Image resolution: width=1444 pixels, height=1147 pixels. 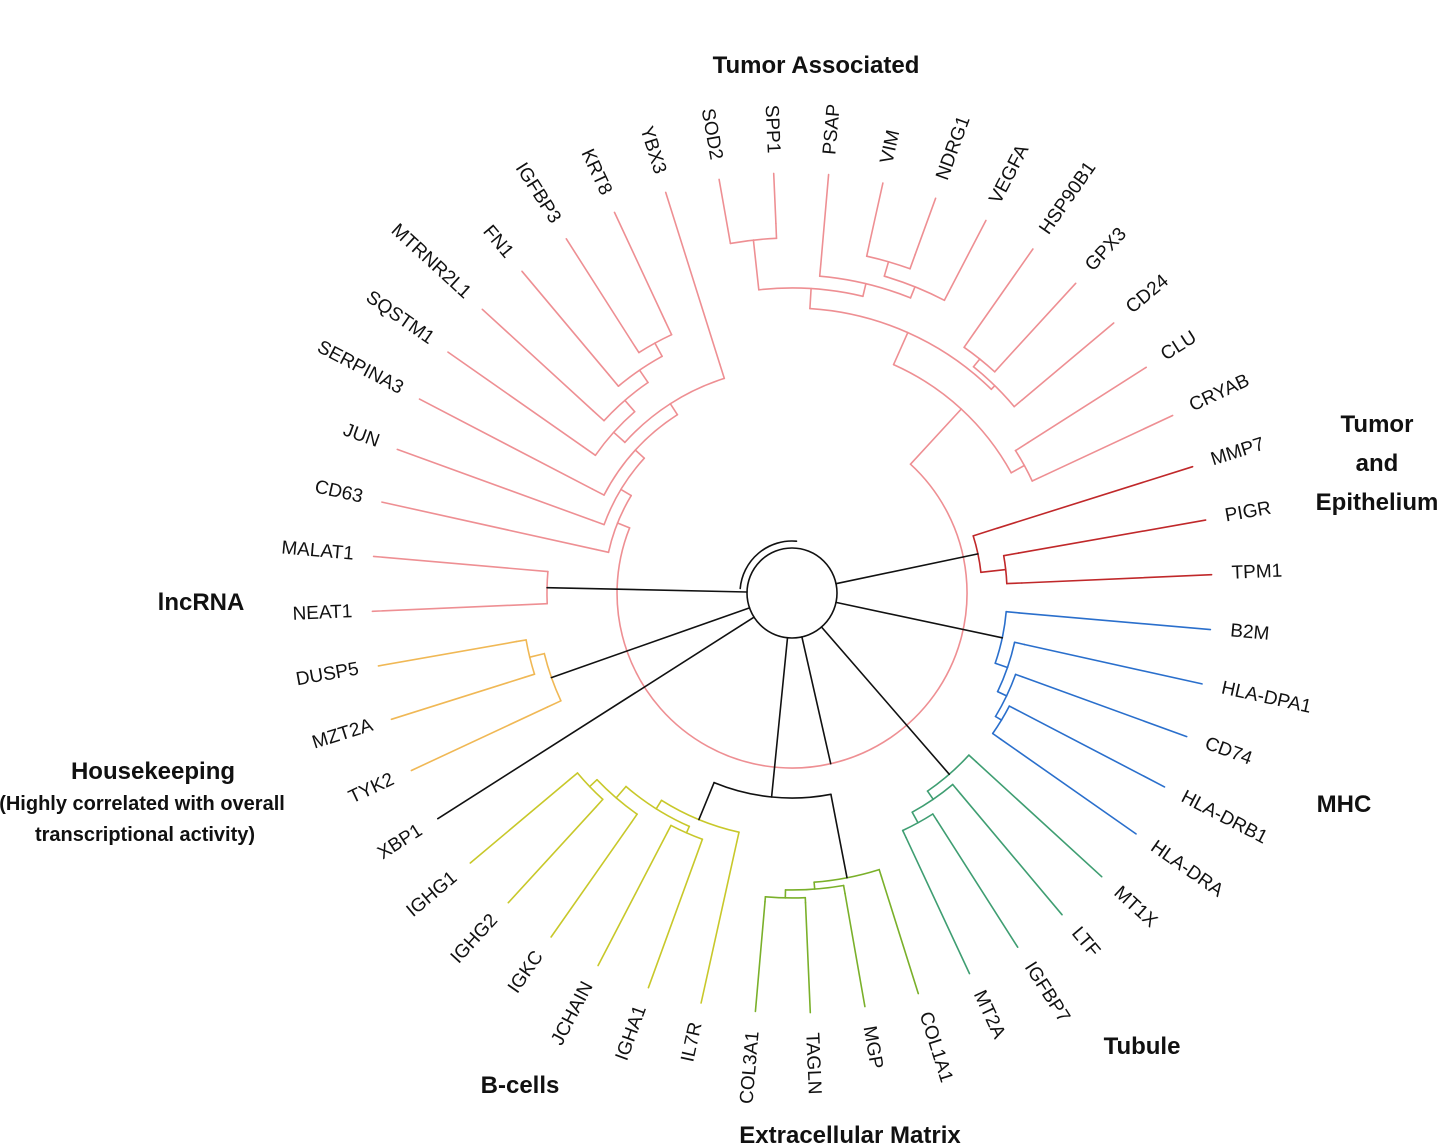 What do you see at coordinates (719, 922) in the screenshot?
I see `branch-il7r` at bounding box center [719, 922].